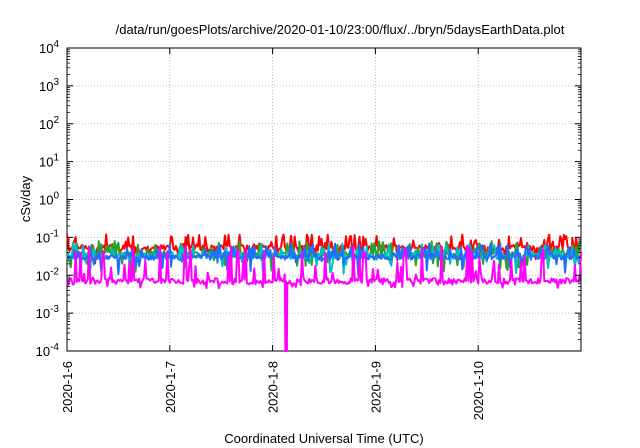  I want to click on x-axis-label: Coordinated Universal Time (UTC), so click(323, 438).